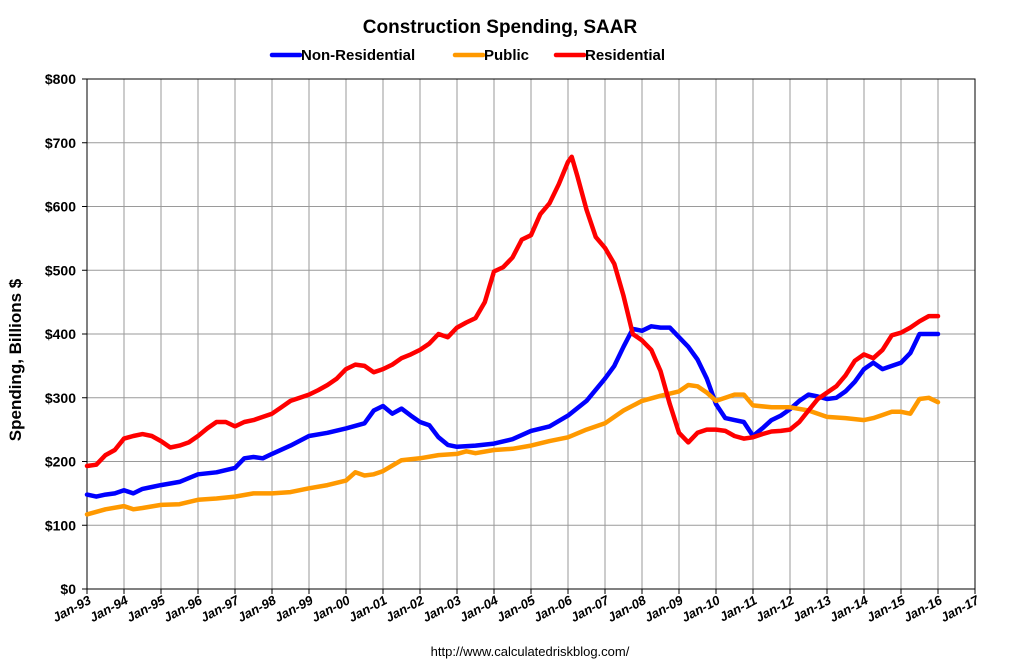 This screenshot has width=1011, height=666. I want to click on x-tick-label: Jan-98, so click(257, 608).